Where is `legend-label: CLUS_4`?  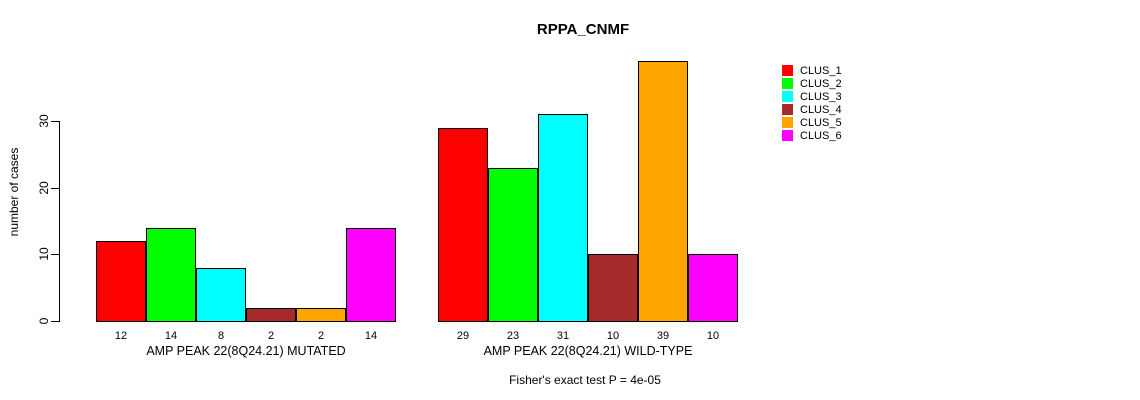
legend-label: CLUS_4 is located at coordinates (821, 109).